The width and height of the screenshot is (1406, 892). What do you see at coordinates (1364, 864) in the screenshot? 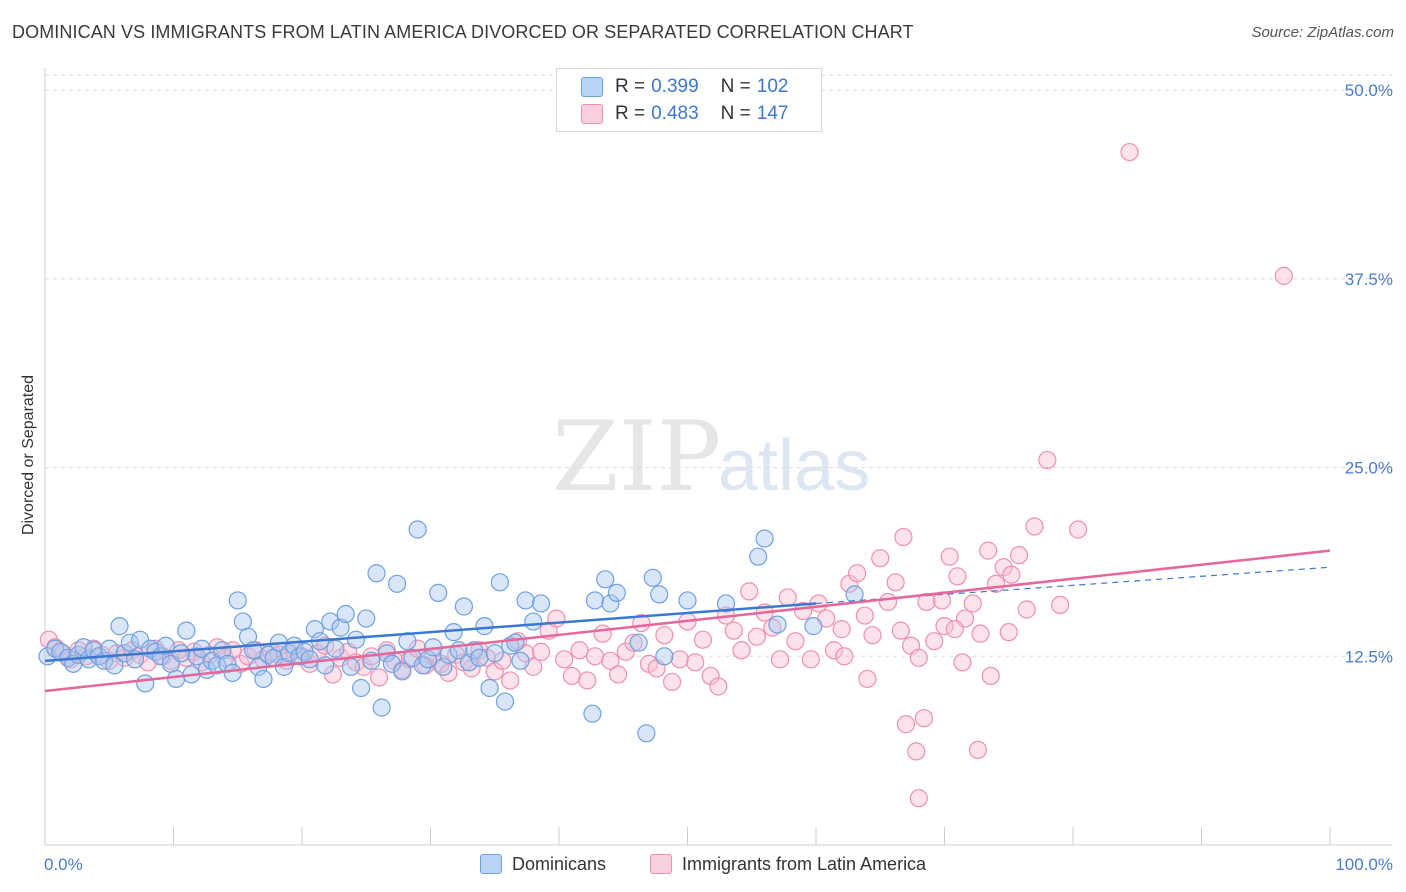
I see `x-tick-label-end: 100.0%` at bounding box center [1364, 864].